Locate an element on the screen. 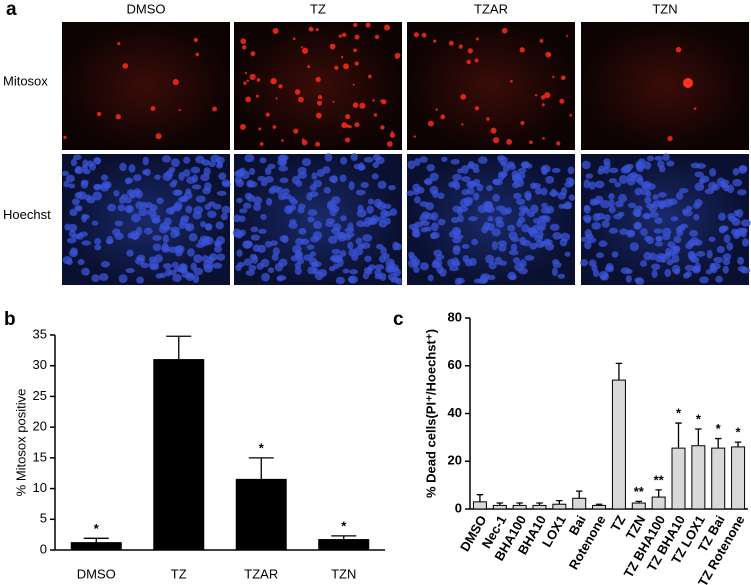 The width and height of the screenshot is (751, 585). column-label: TZ is located at coordinates (318, 8).